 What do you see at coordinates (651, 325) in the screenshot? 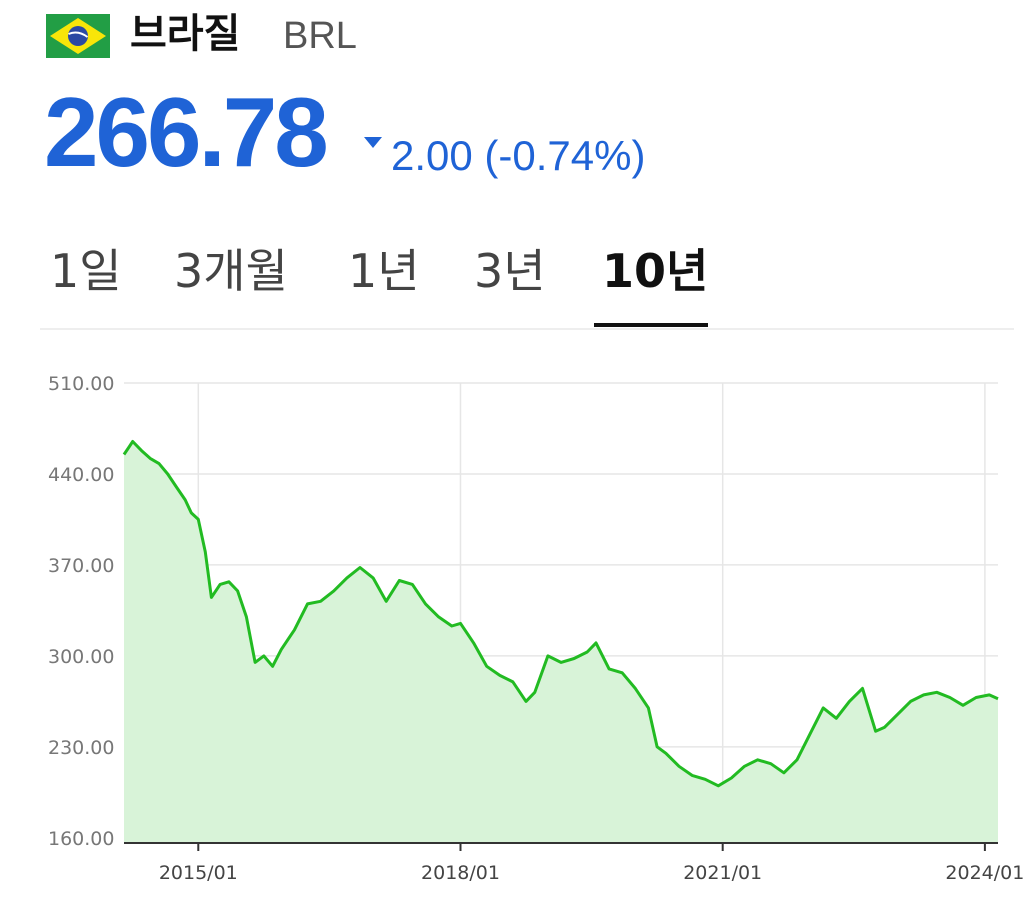
I see `active-tab-indicator` at bounding box center [651, 325].